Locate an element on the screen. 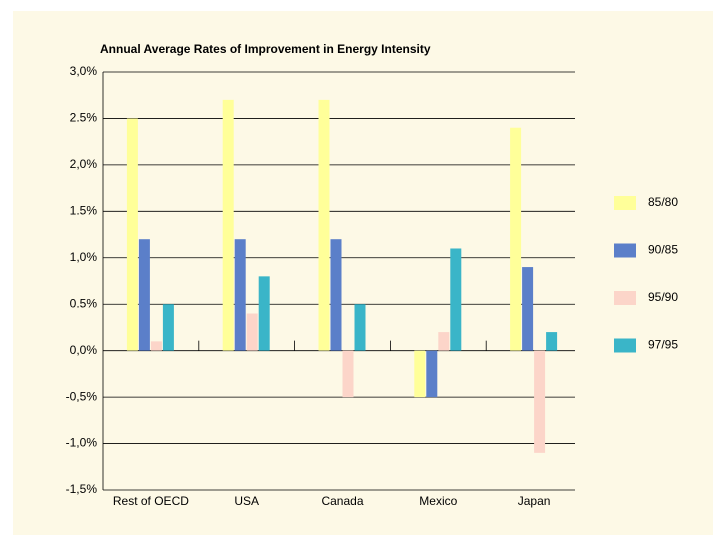 This screenshot has width=728, height=549. legend-label: 85/80 is located at coordinates (663, 202).